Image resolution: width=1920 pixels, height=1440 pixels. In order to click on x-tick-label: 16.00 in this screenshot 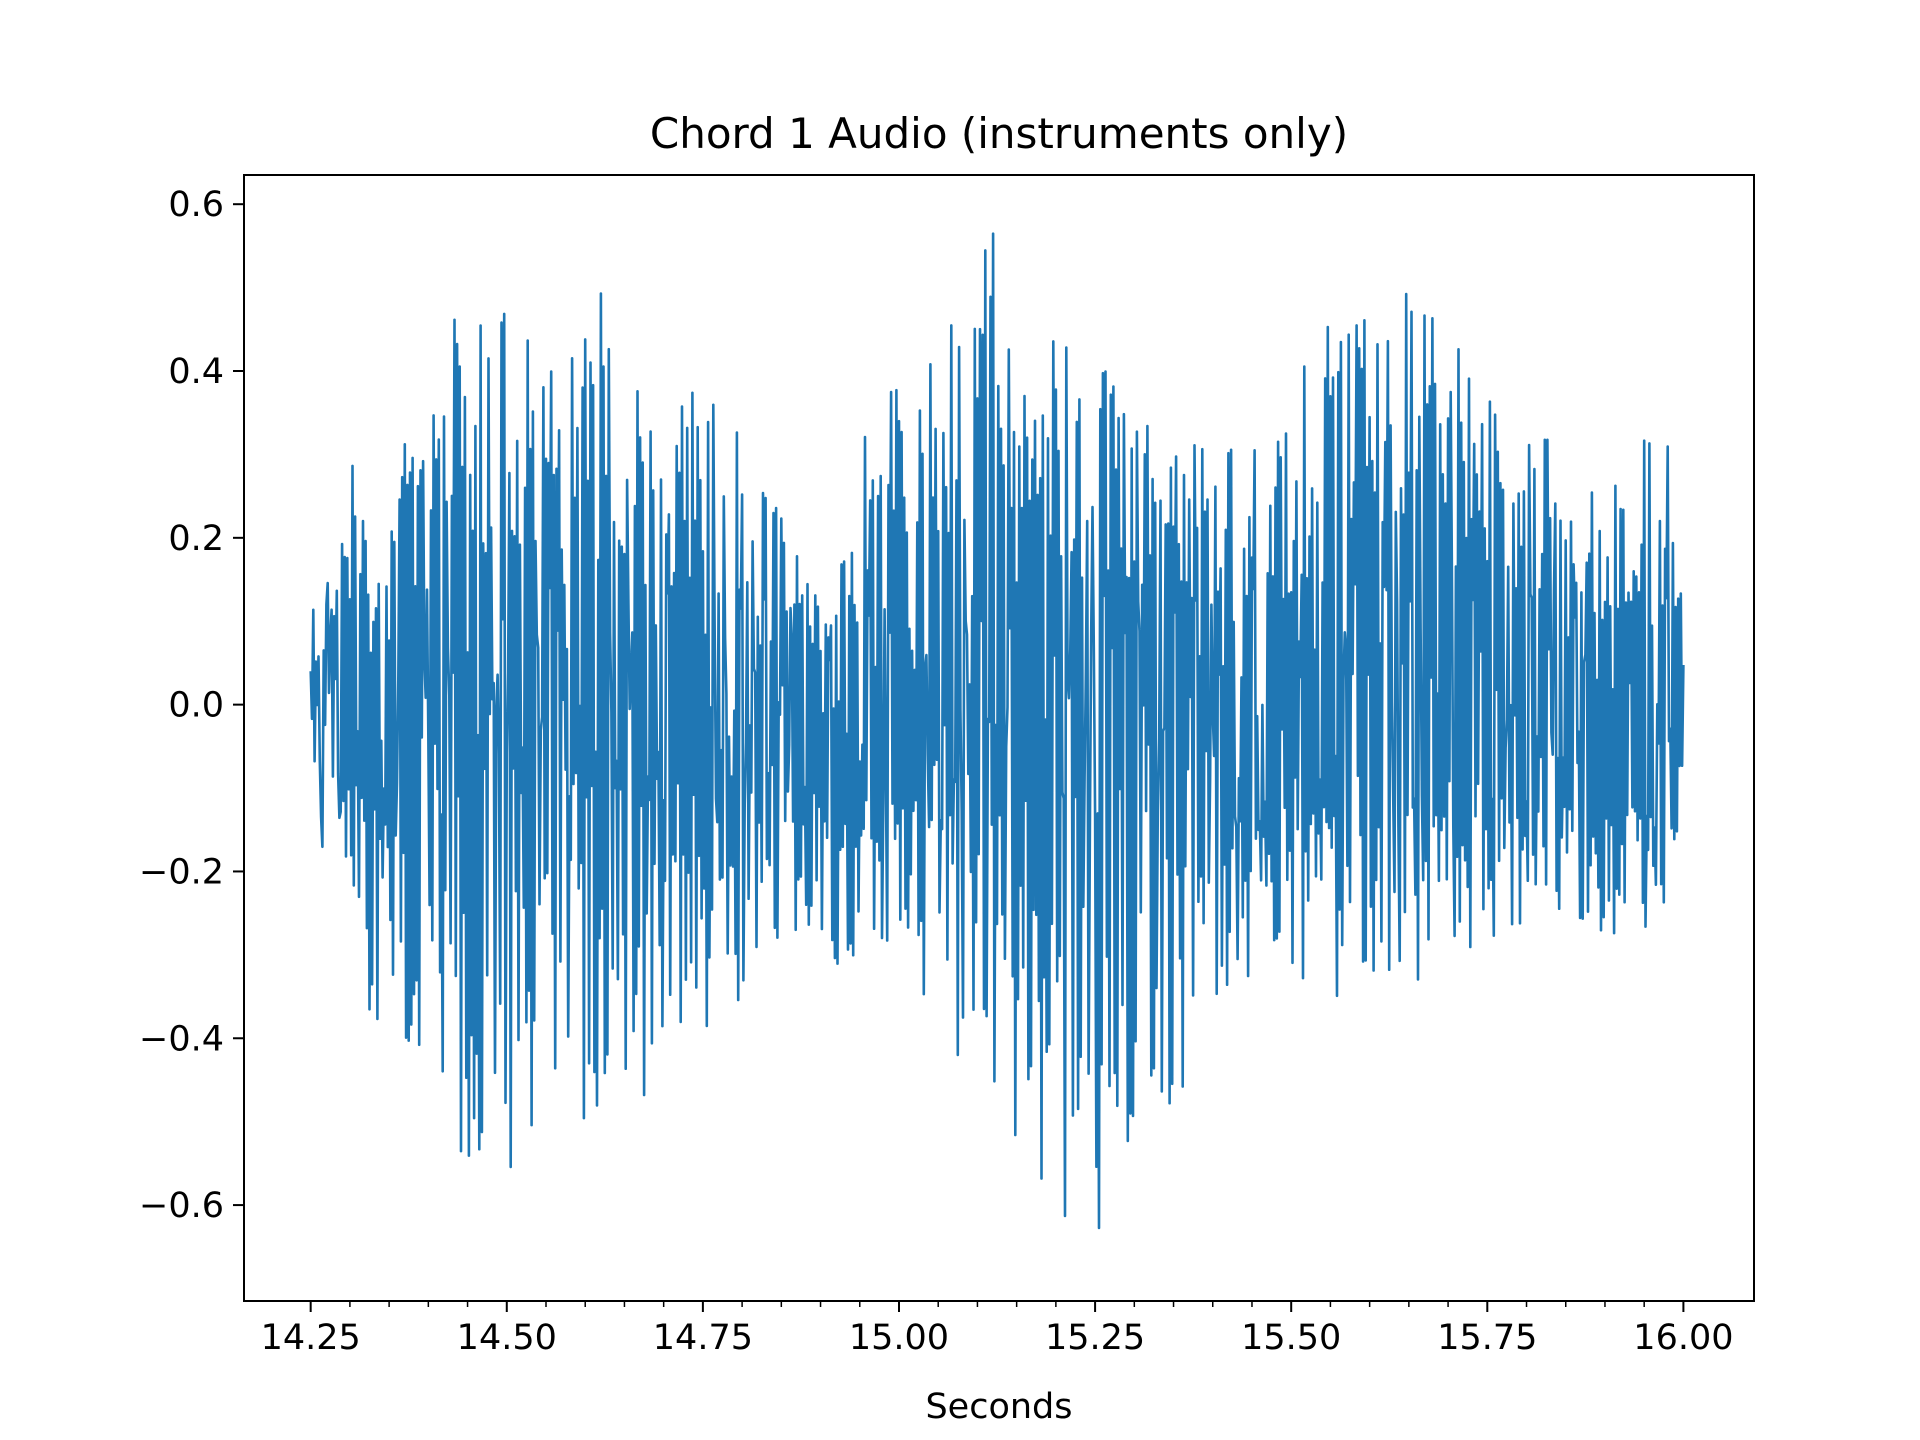, I will do `click(1683, 1338)`.